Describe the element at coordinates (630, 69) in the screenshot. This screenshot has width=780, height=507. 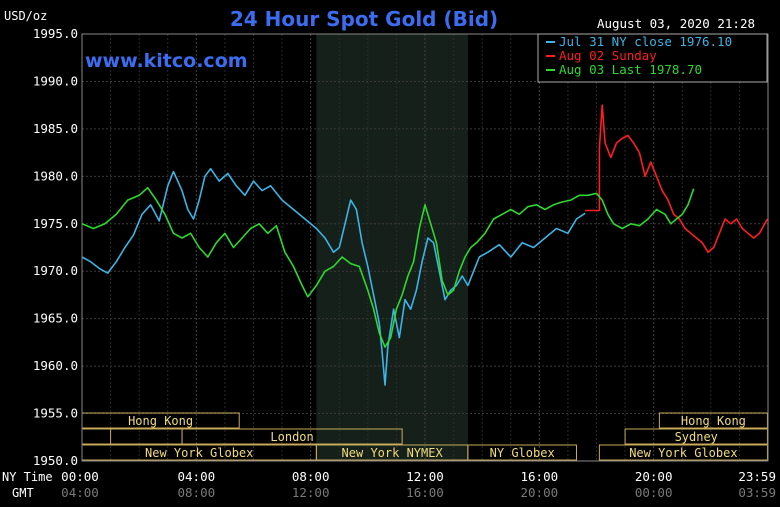
I see `legend-entry: Aug 03 Last 1978.70` at that location.